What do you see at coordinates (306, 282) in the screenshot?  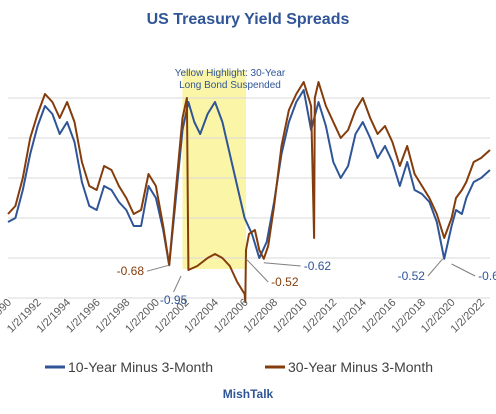 I see `annotations: -0.68 -0.95 -0.52 -0.62 -0.52 -0.65` at bounding box center [306, 282].